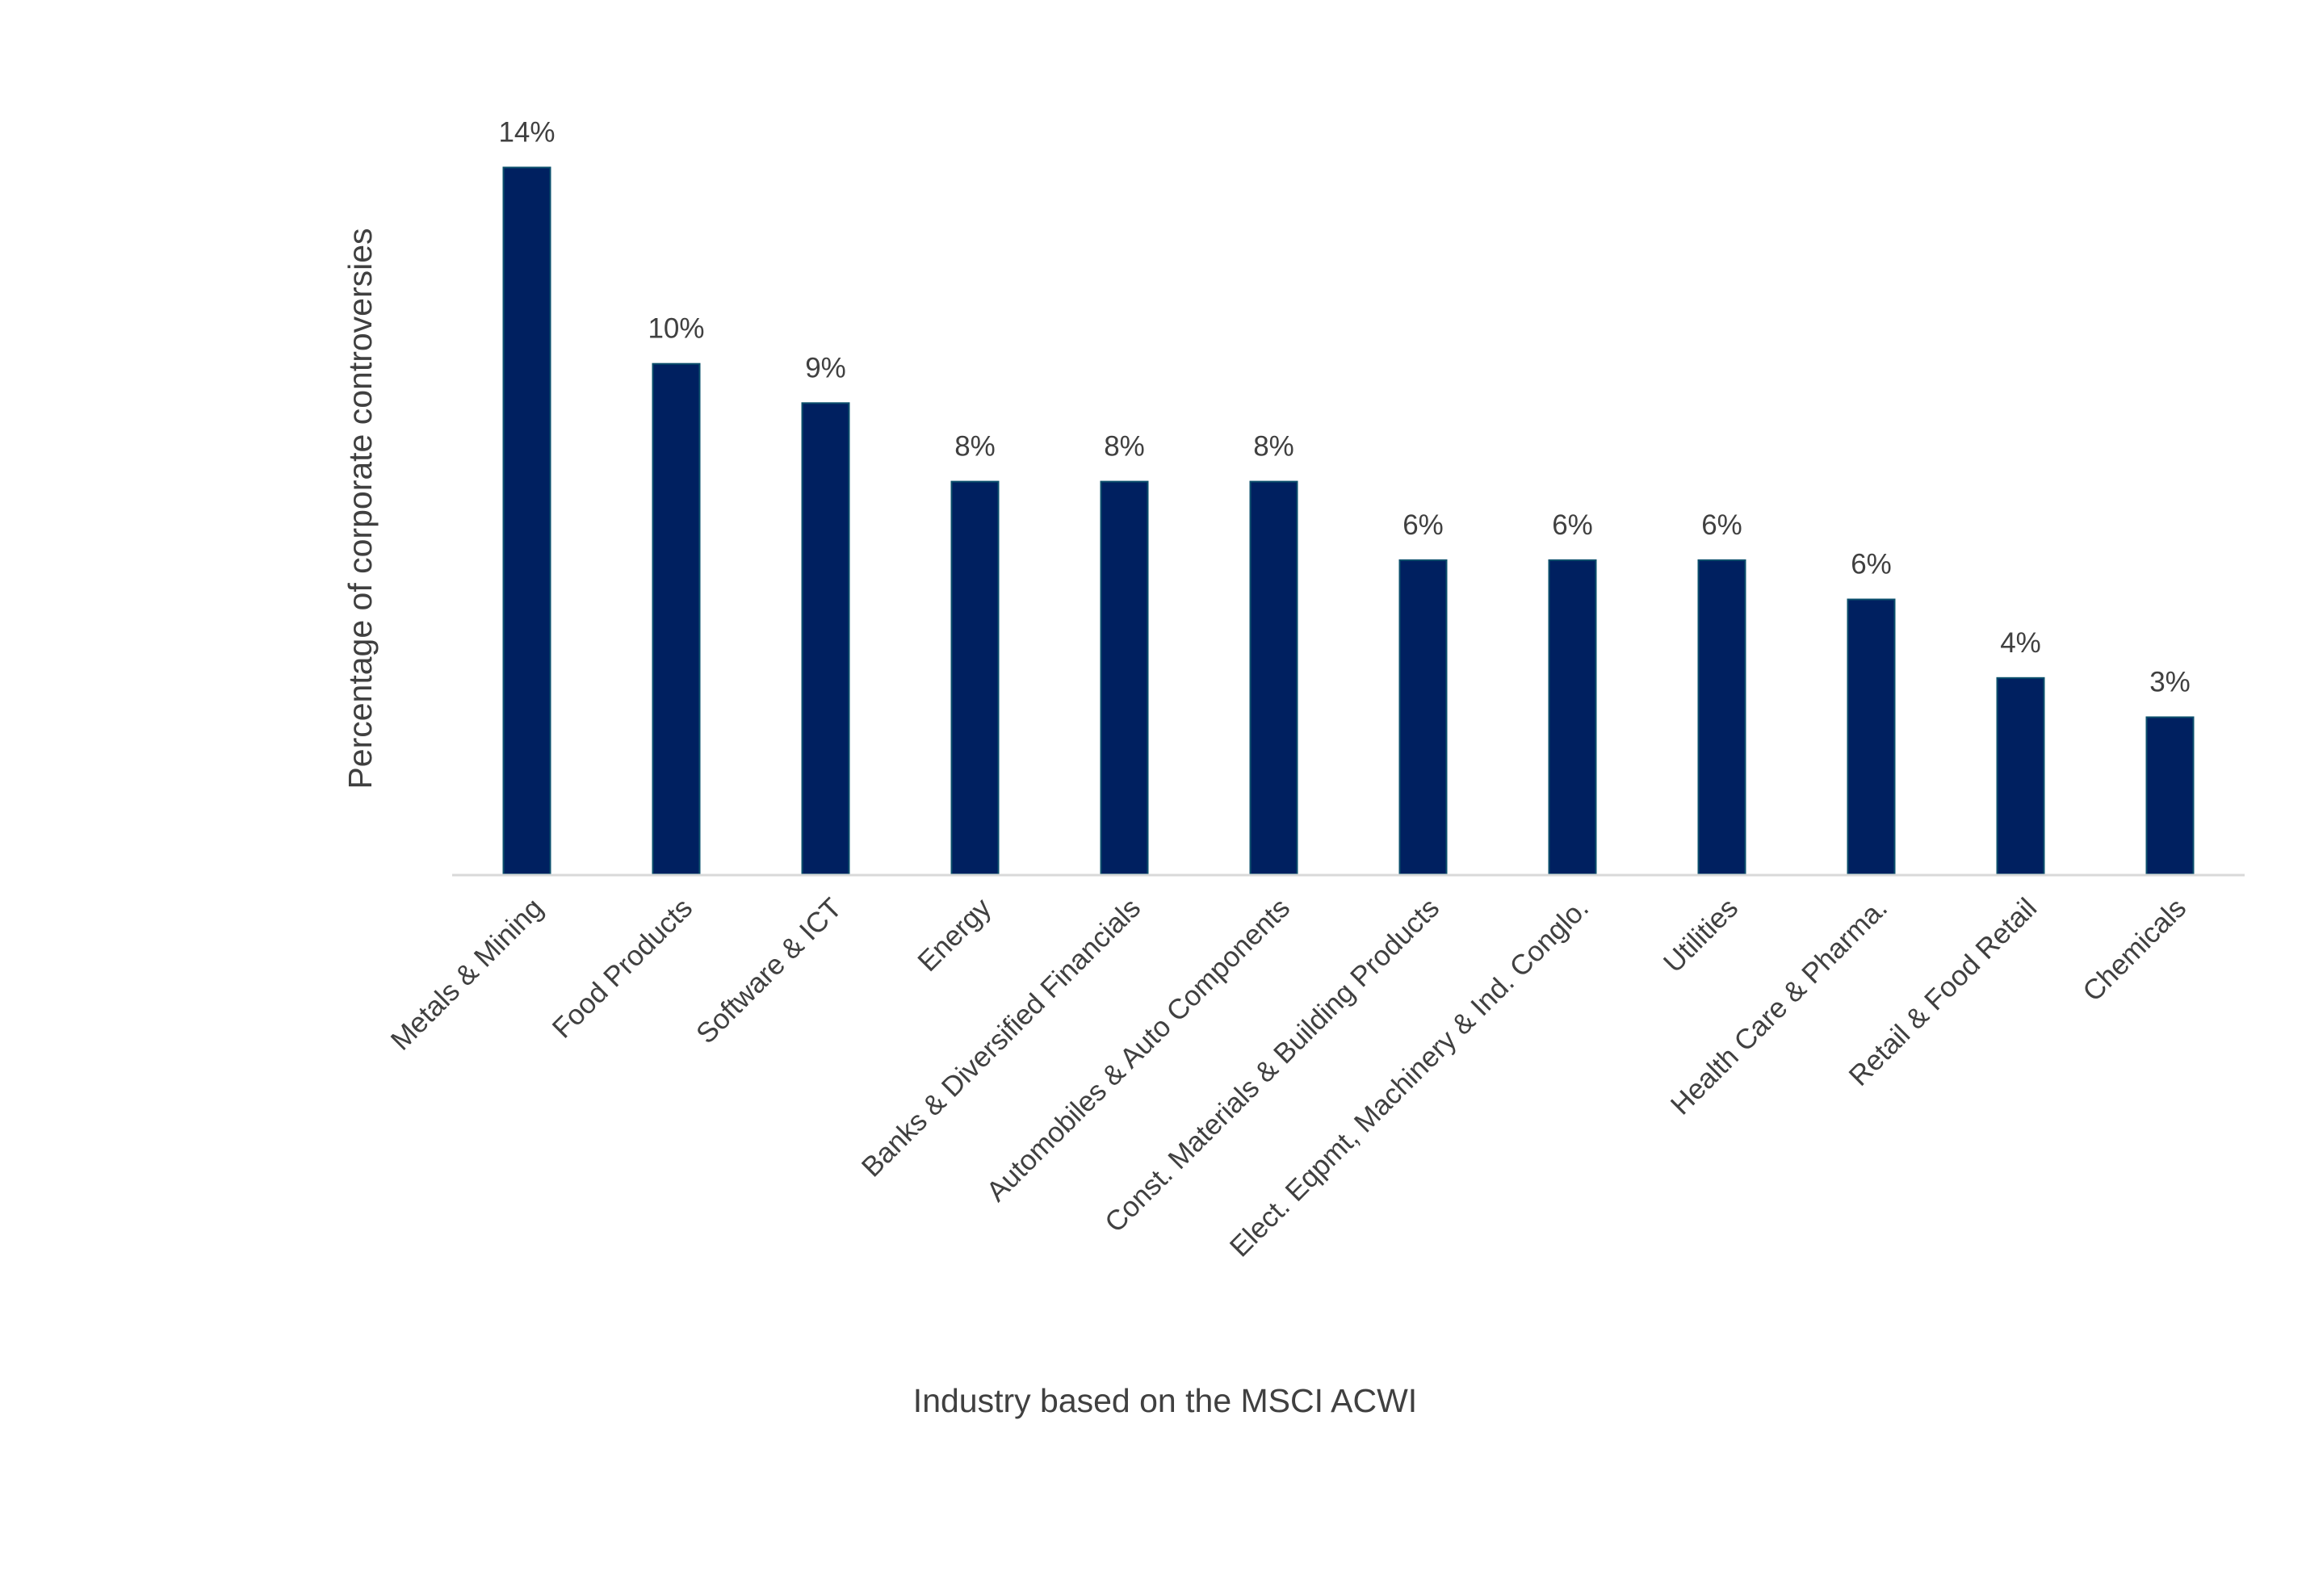 The image size is (2306, 1596). I want to click on x-tick-label: Software & ICT, so click(769, 971).